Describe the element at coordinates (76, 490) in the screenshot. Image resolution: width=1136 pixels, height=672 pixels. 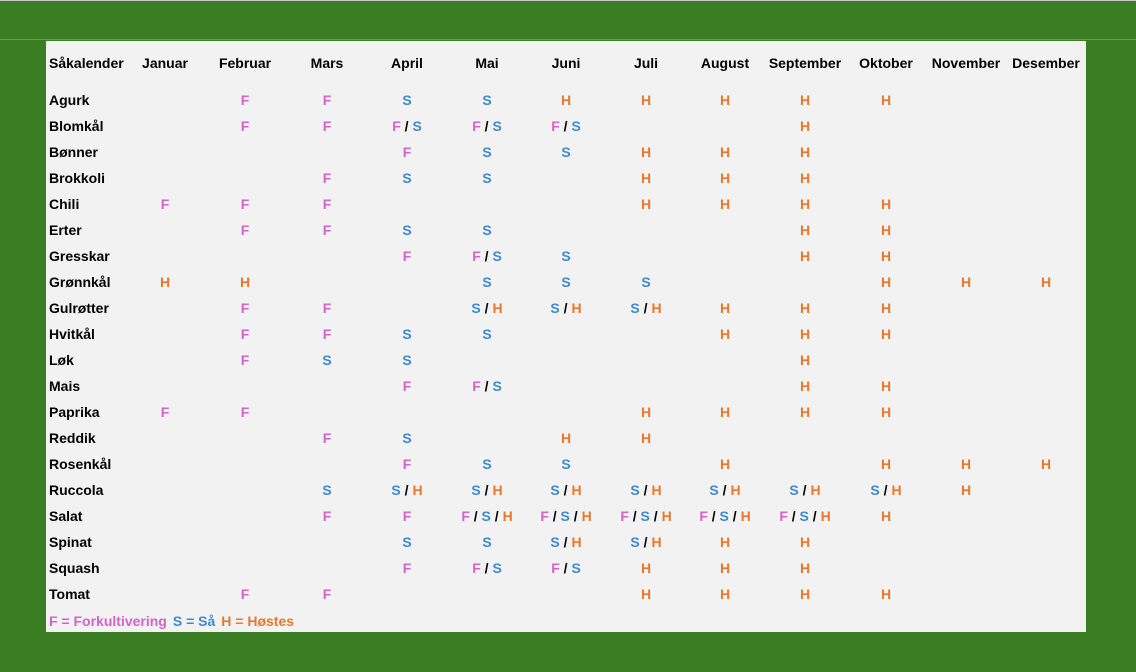
I see `crop-name: Ruccola` at that location.